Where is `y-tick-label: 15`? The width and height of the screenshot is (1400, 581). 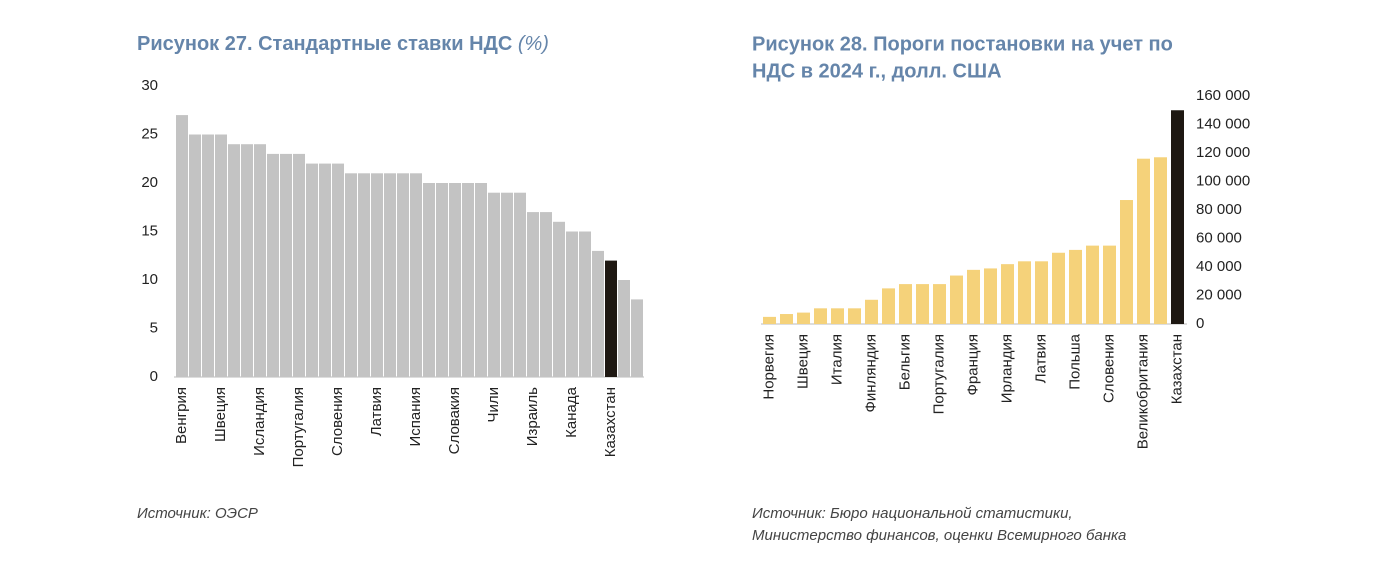 y-tick-label: 15 is located at coordinates (149, 230).